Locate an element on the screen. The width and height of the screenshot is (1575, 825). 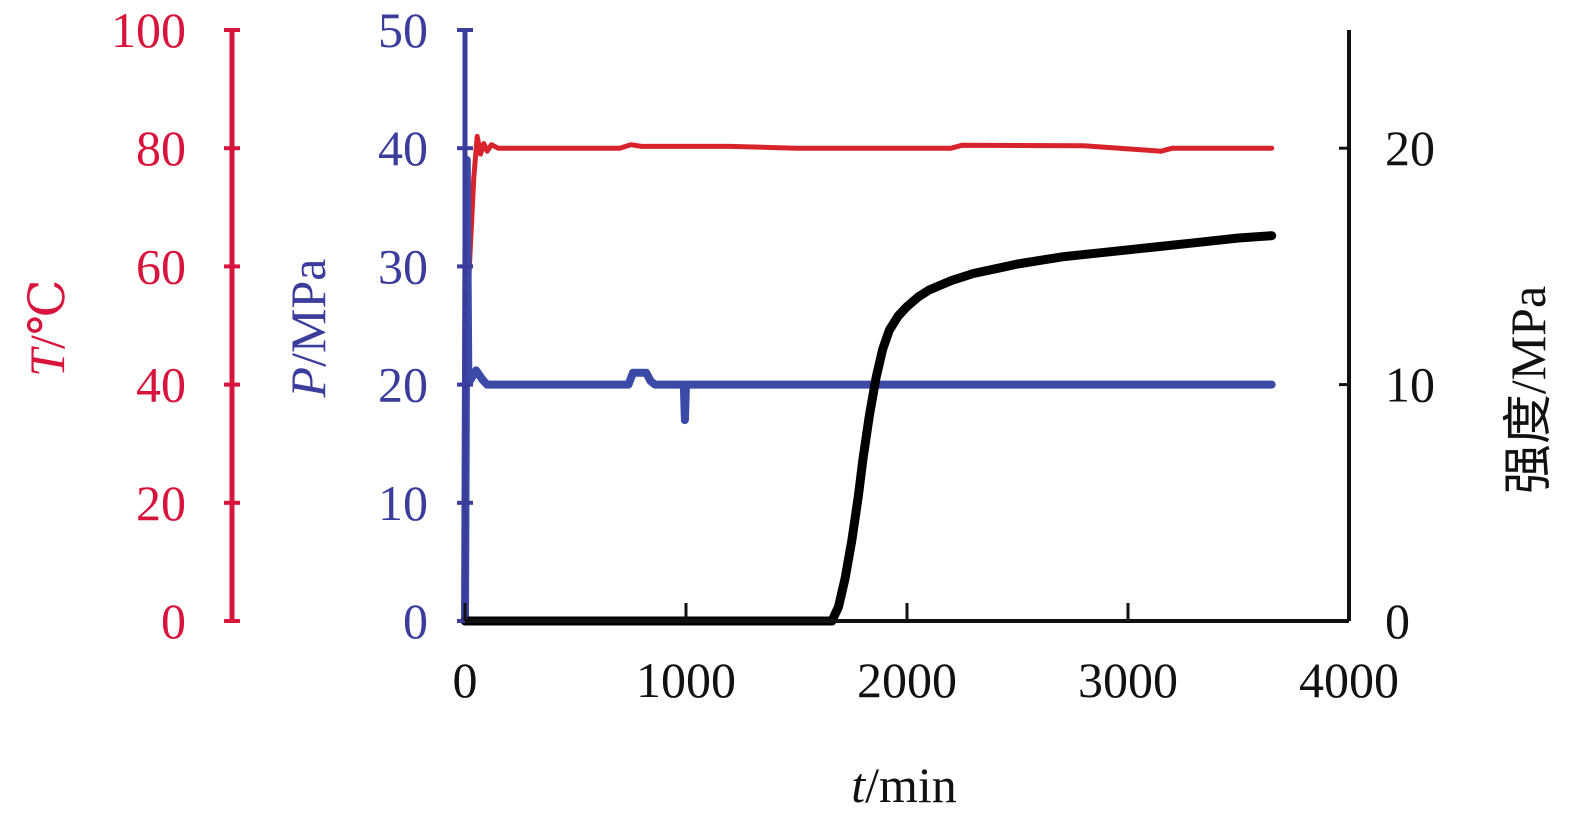
temperature-tick-label: 40 is located at coordinates (161, 385).